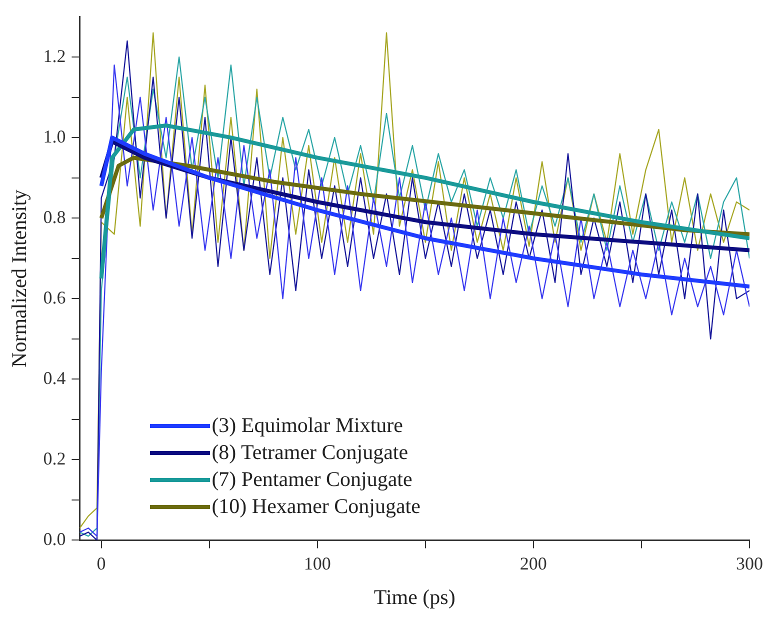  I want to click on x-axis-title: Time (ps), so click(415, 596).